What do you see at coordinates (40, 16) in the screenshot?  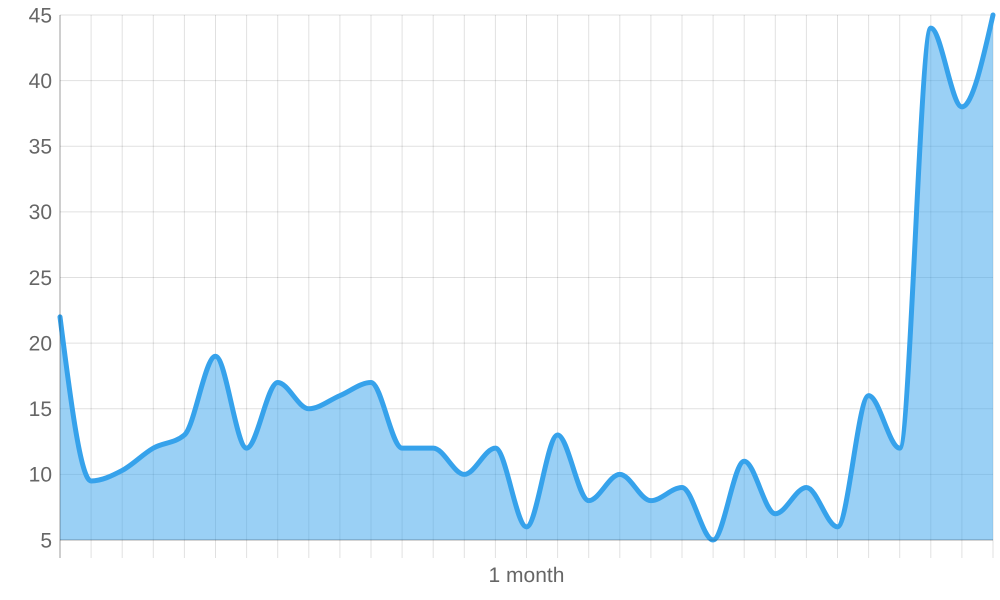 I see `y-tick-label: 45` at bounding box center [40, 16].